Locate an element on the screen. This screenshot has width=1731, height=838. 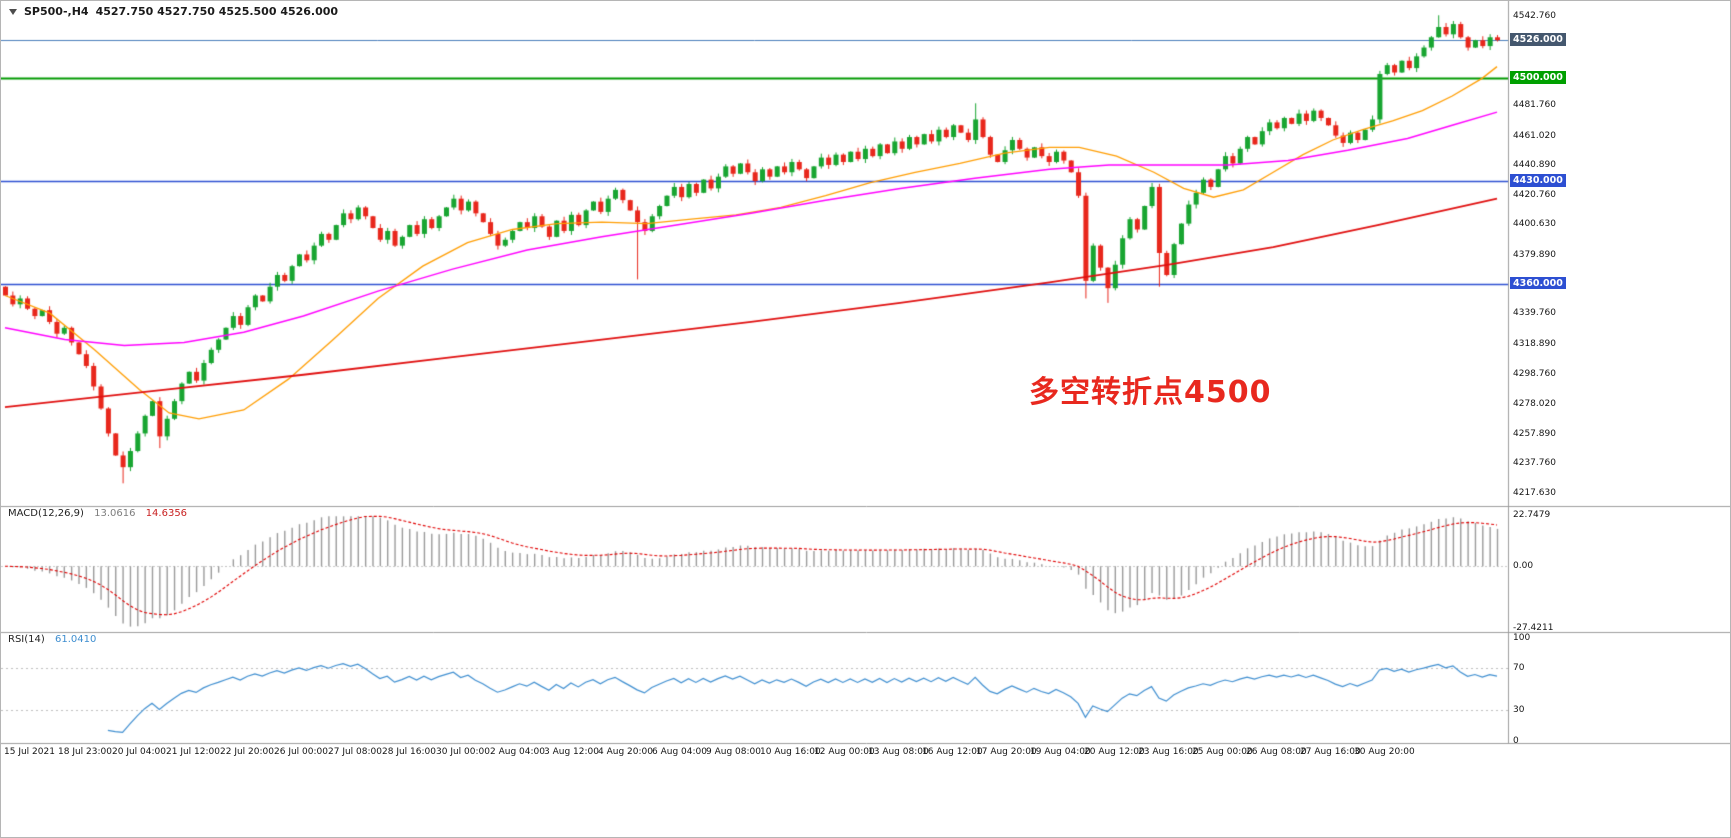
rsi-axis-label: 30 is located at coordinates (1519, 709).